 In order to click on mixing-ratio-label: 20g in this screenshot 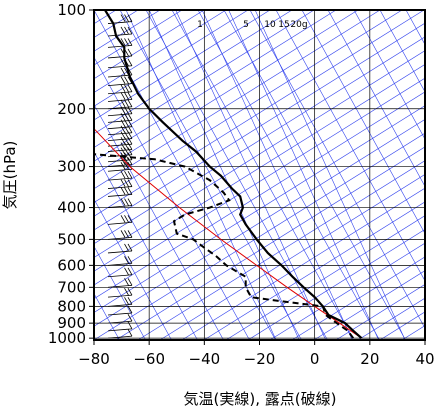, I will do `click(298, 25)`.